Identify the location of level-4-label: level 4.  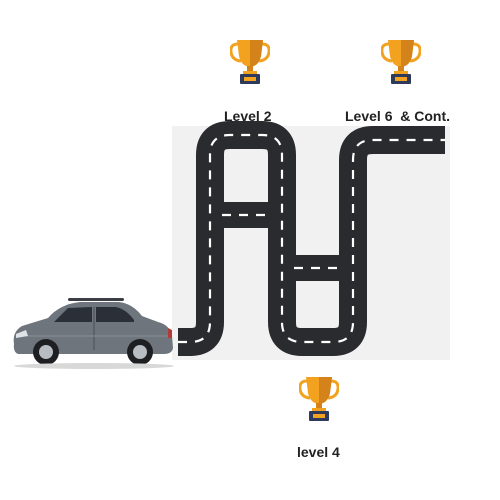
(318, 452).